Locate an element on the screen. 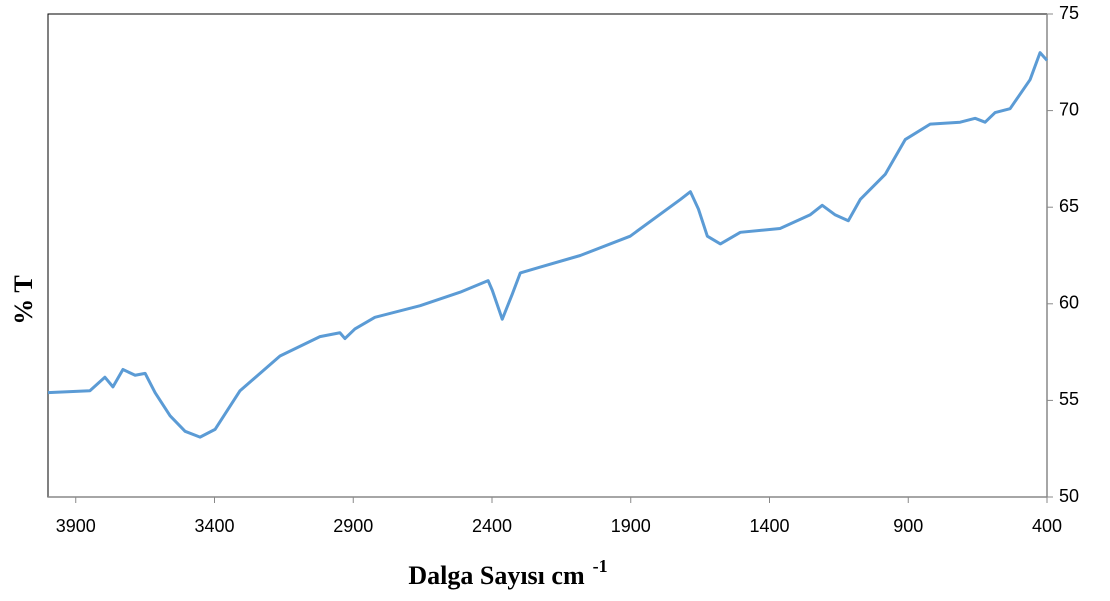  y-tick-label: 65 is located at coordinates (1069, 206).